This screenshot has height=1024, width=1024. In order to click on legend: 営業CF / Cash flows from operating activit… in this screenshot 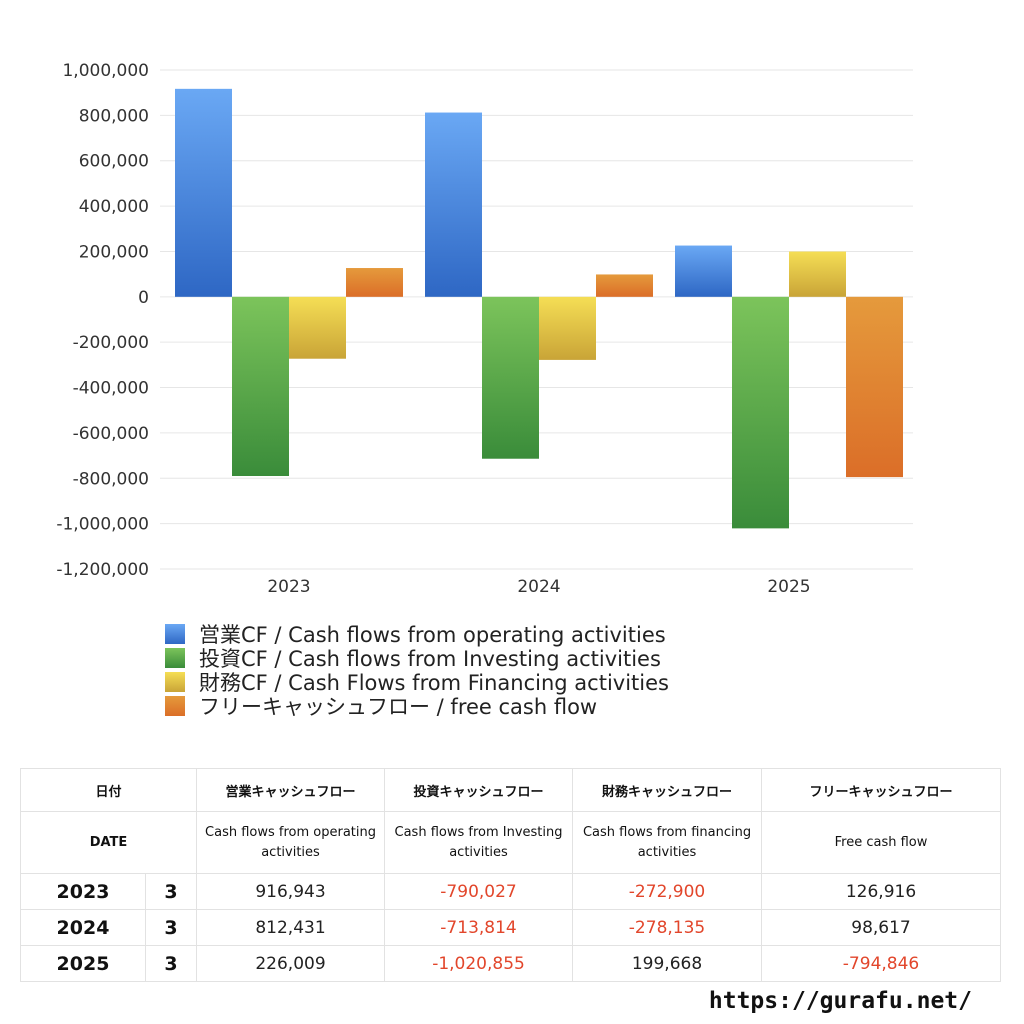, I will do `click(417, 670)`.